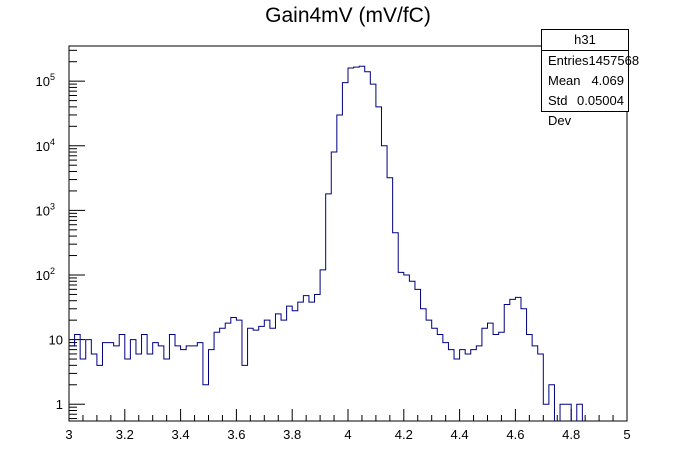 This screenshot has height=472, width=696. What do you see at coordinates (614, 60) in the screenshot?
I see `stats-value: 1457568` at bounding box center [614, 60].